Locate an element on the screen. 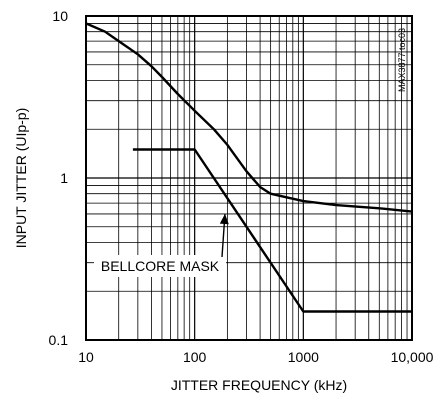 The width and height of the screenshot is (446, 400). x-tick-label: 100 is located at coordinates (195, 357).